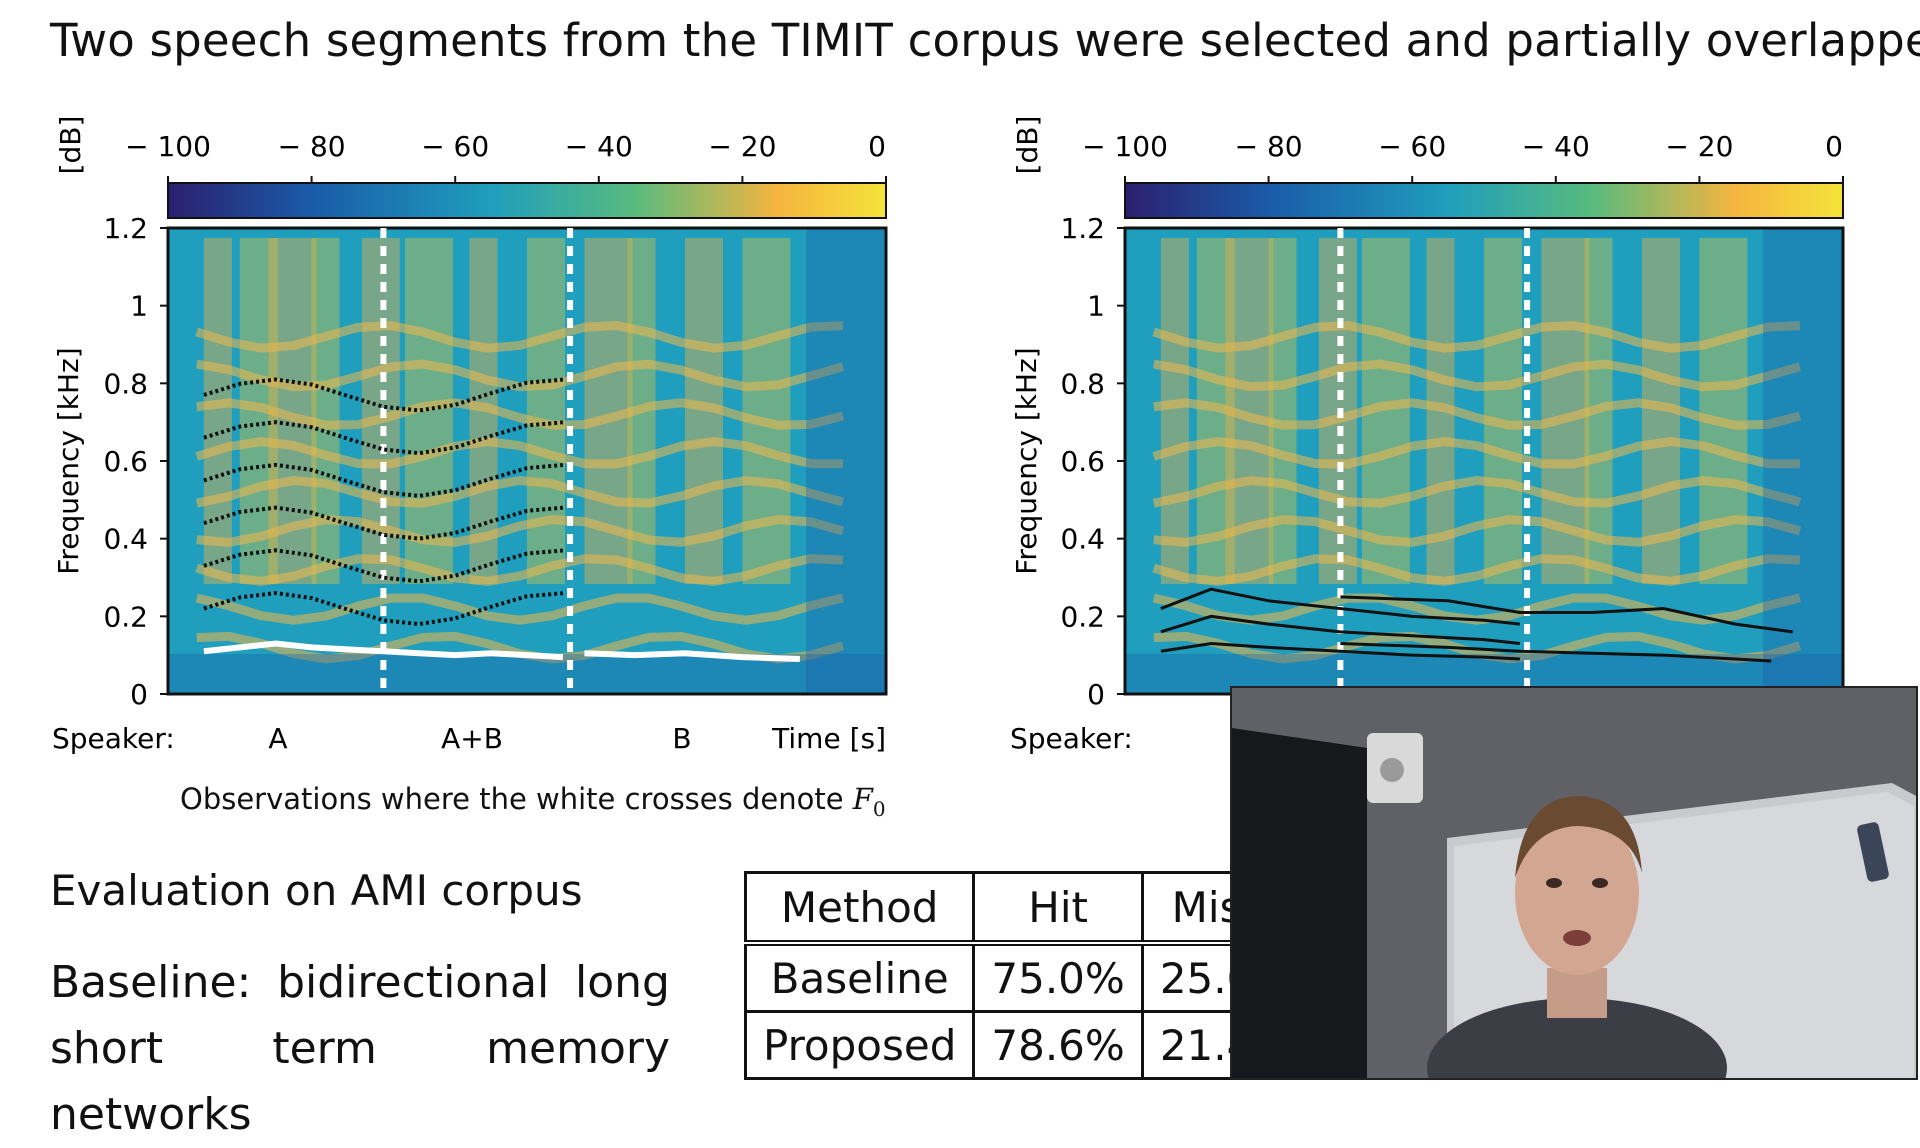 This screenshot has width=1920, height=1148. I want to click on person-face-shape, so click(1577, 893).